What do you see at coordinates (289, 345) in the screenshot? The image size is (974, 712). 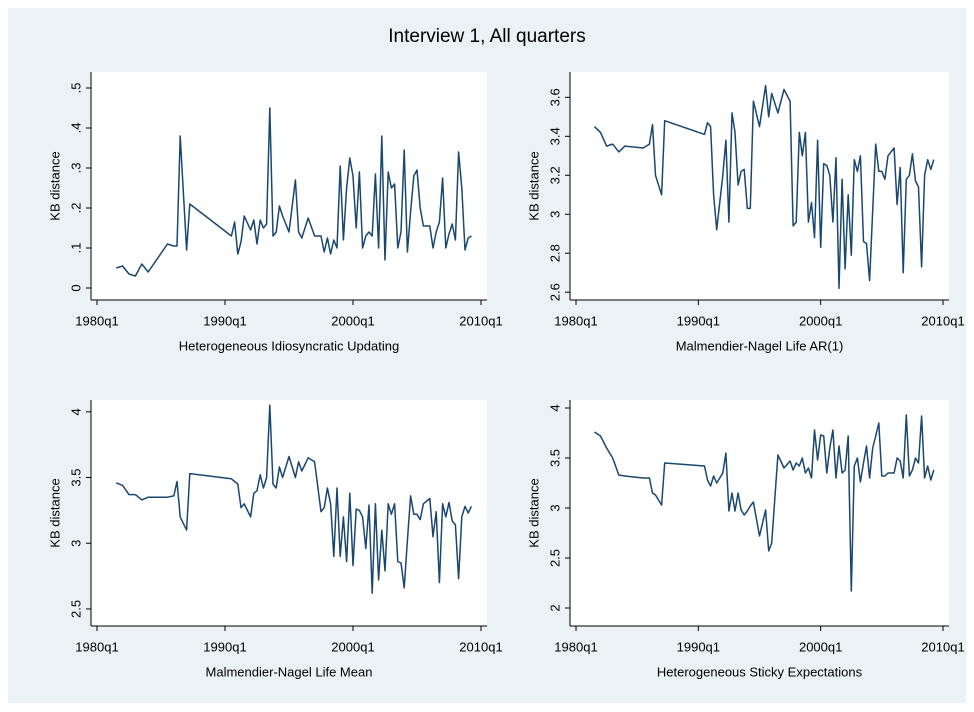 I see `x-axis-title: Heterogeneous Idiosyncratic Updating` at bounding box center [289, 345].